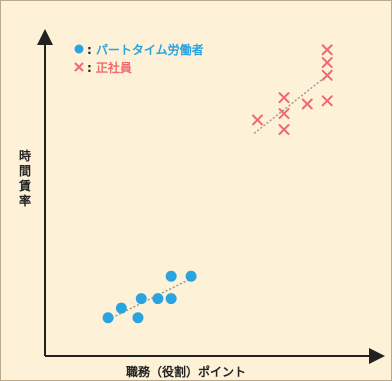  I want to click on legend-label-regular-employee: 正社員, so click(113, 68).